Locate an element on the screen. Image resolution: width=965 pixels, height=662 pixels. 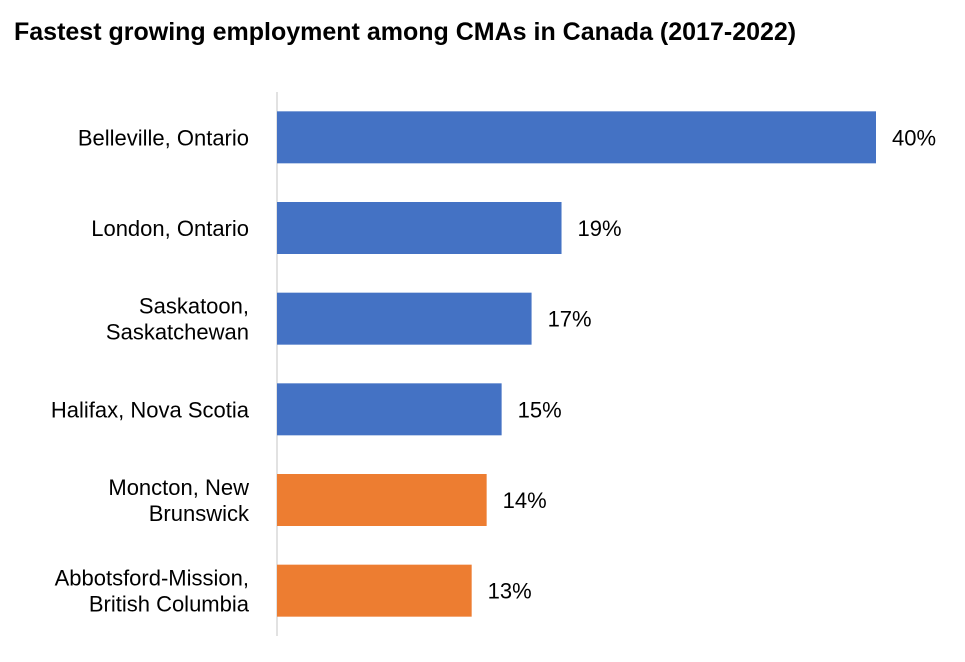
data-label: 17% is located at coordinates (570, 319).